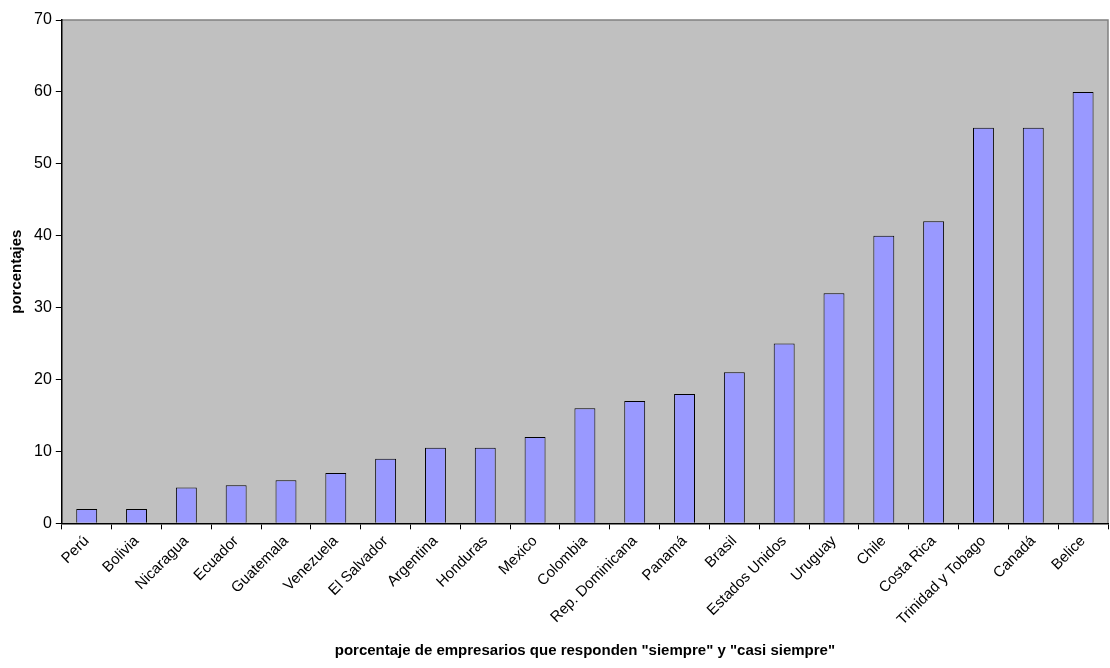 Image resolution: width=1110 pixels, height=668 pixels. What do you see at coordinates (43, 235) in the screenshot?
I see `y-tick-label: 40` at bounding box center [43, 235].